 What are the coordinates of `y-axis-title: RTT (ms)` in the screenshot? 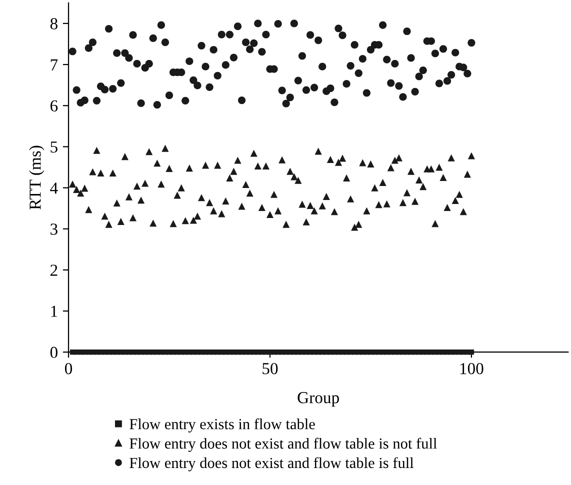 It's located at (36, 178).